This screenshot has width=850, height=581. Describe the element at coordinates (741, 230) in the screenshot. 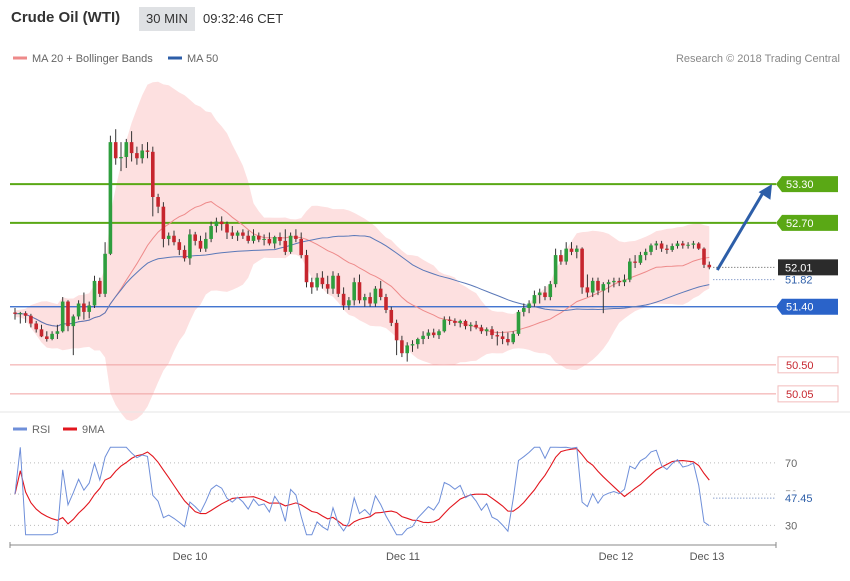

I see `forecast-arrow-shaft` at that location.